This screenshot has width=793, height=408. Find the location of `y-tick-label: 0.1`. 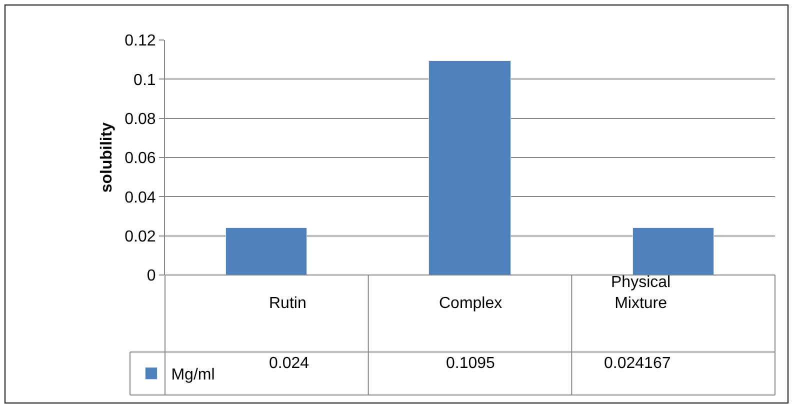

y-tick-label: 0.1 is located at coordinates (145, 80).